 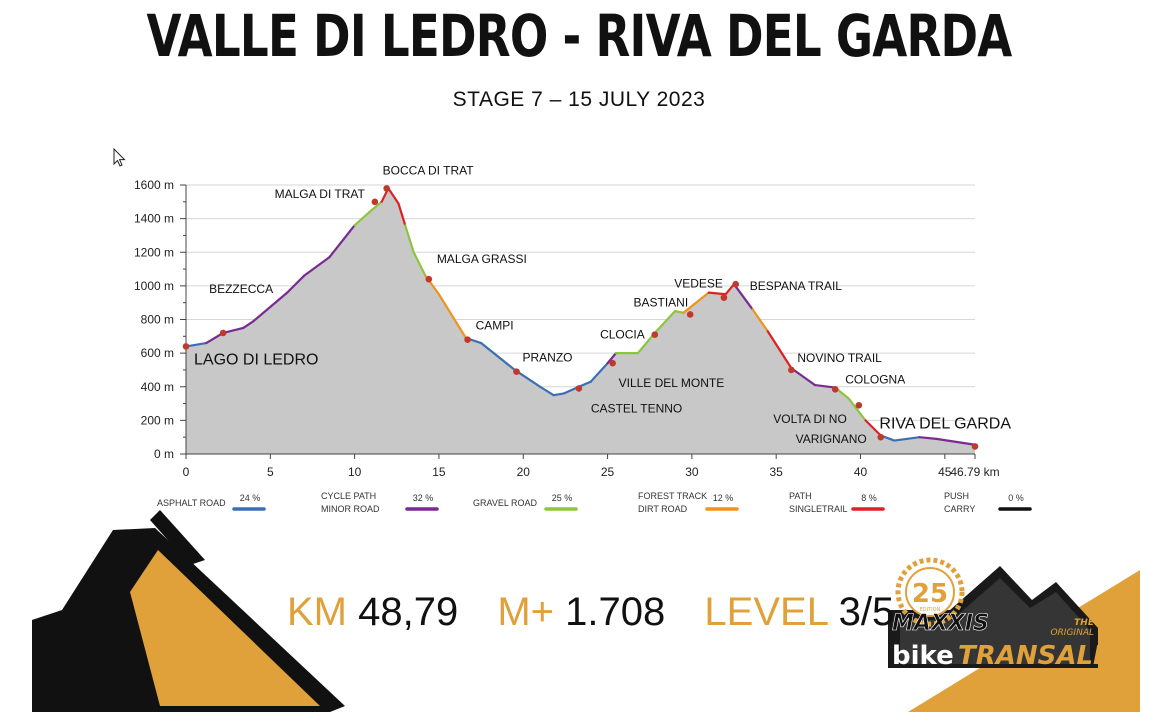 What do you see at coordinates (154, 286) in the screenshot?
I see `y-tick-label: 1000 m` at bounding box center [154, 286].